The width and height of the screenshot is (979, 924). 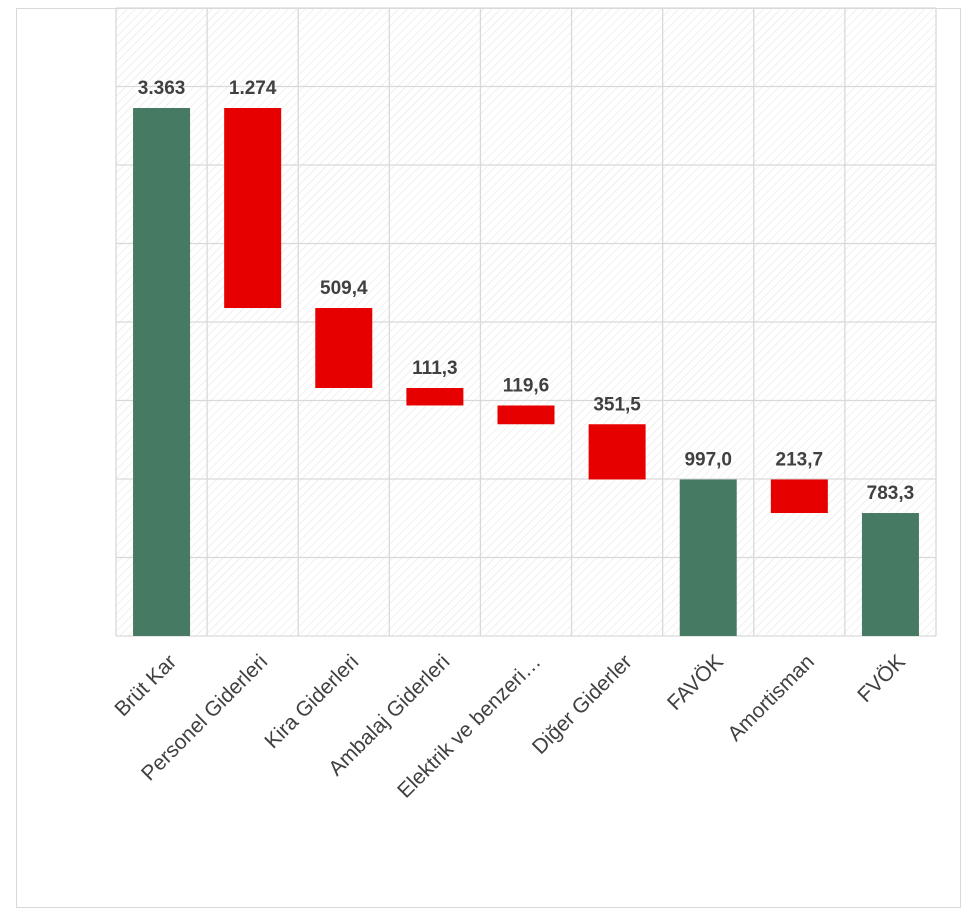 I want to click on category-label: Amortisman, so click(x=770, y=697).